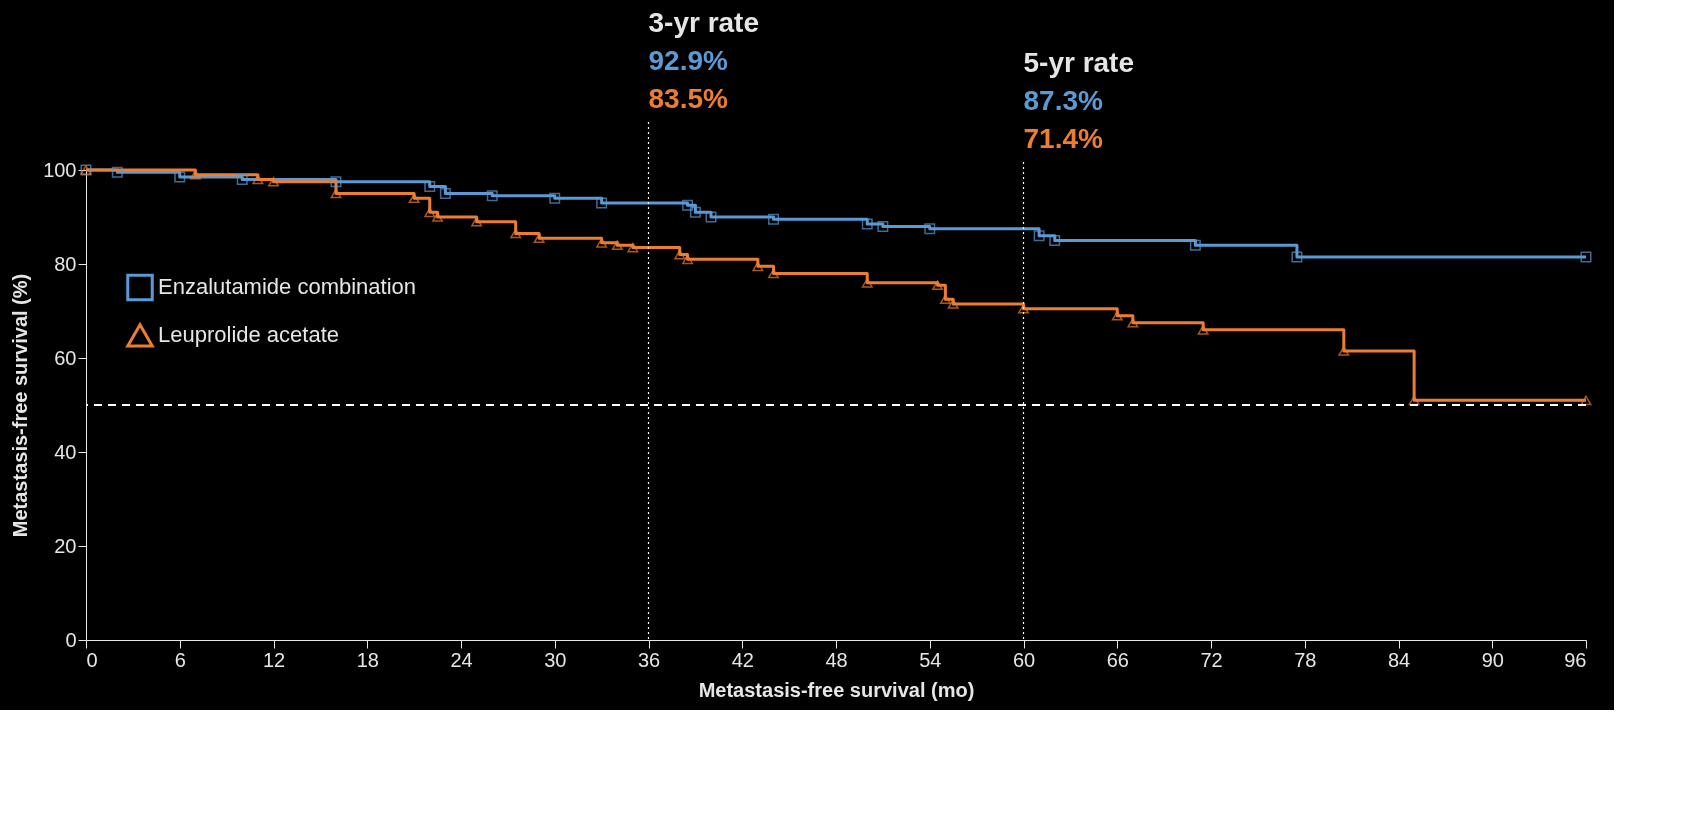  I want to click on x-tick-label: 18, so click(367, 659).